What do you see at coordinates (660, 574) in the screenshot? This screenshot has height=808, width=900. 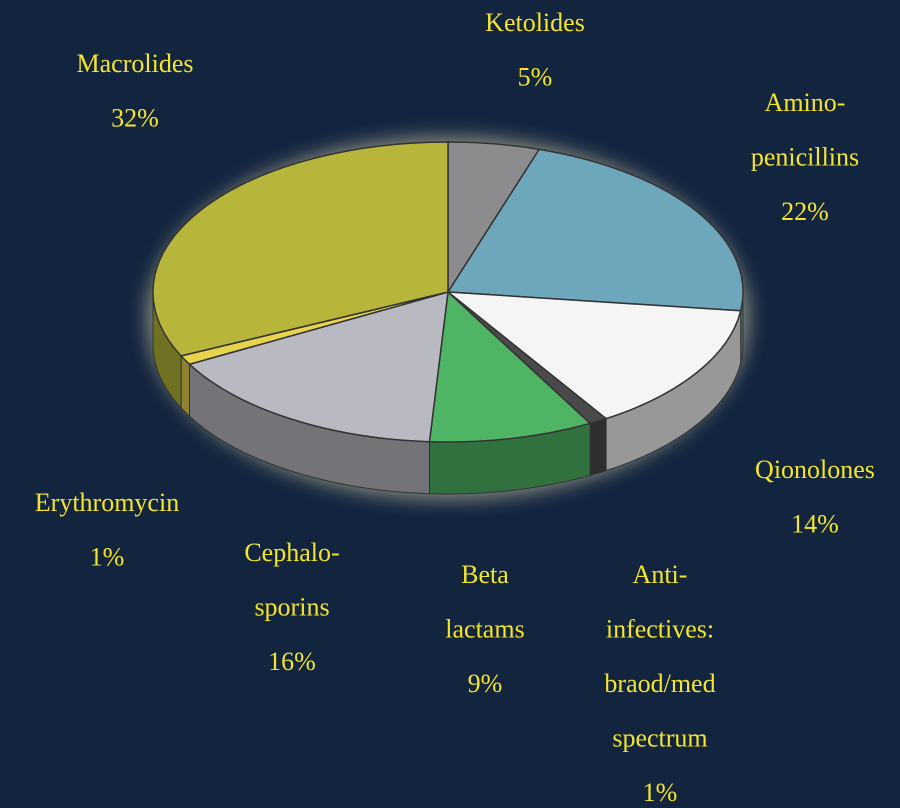 I see `slice-label: Anti-` at bounding box center [660, 574].